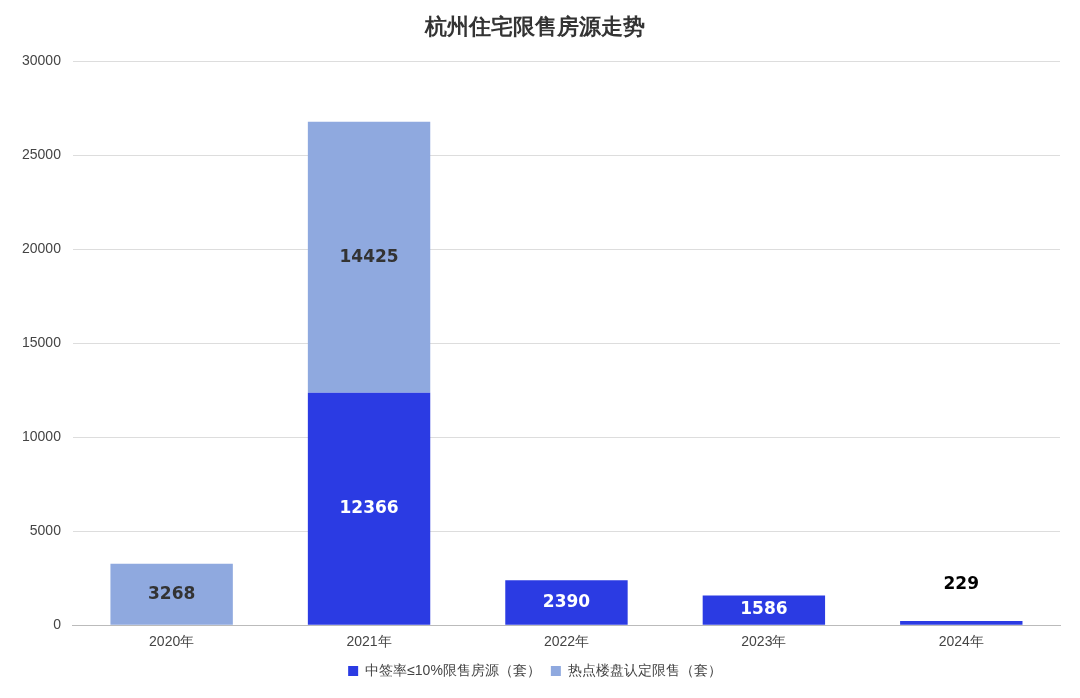  Describe the element at coordinates (172, 641) in the screenshot. I see `x-tick-label: 2020年` at that location.